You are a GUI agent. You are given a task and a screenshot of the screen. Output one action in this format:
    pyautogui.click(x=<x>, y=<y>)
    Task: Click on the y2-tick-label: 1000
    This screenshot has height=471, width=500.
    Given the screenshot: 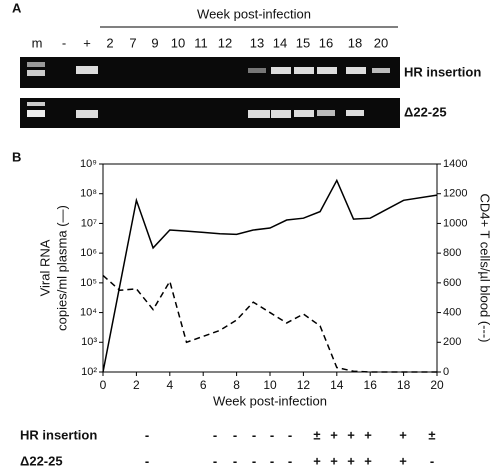 What is the action you would take?
    pyautogui.click(x=455, y=223)
    